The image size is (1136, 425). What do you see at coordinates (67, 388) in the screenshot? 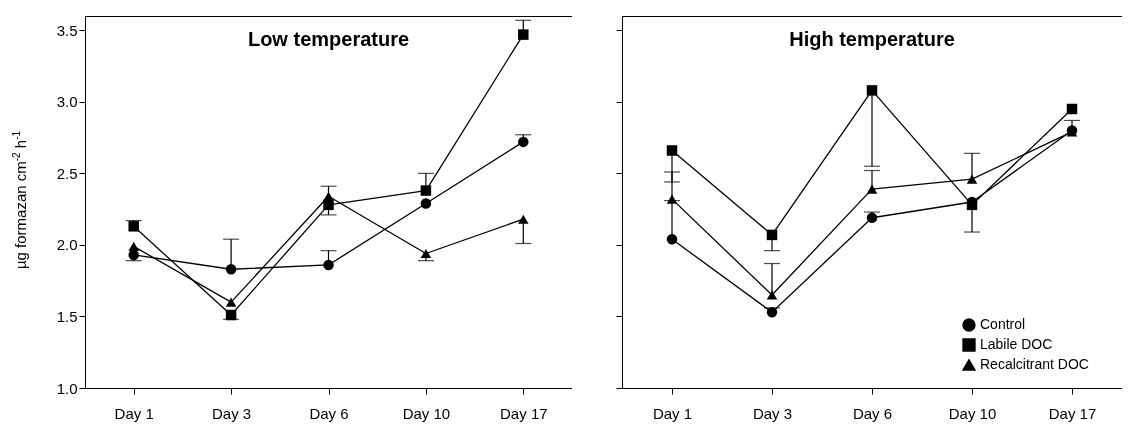
I see `y-tick-label: 1.0` at bounding box center [67, 388].